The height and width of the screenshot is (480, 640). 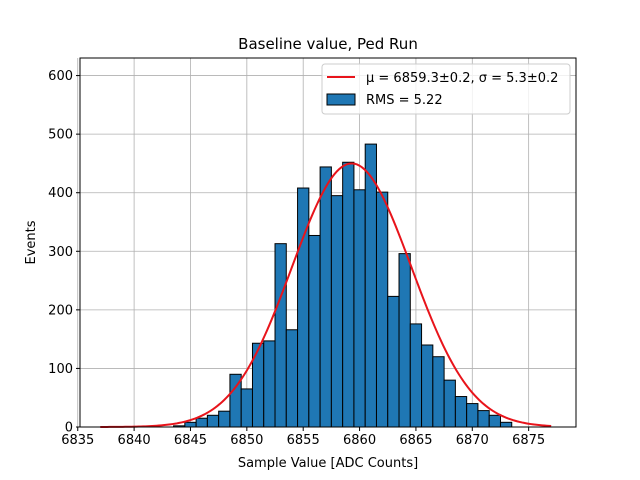 What do you see at coordinates (328, 44) in the screenshot?
I see `chart-title: Baseline value, Ped Run` at bounding box center [328, 44].